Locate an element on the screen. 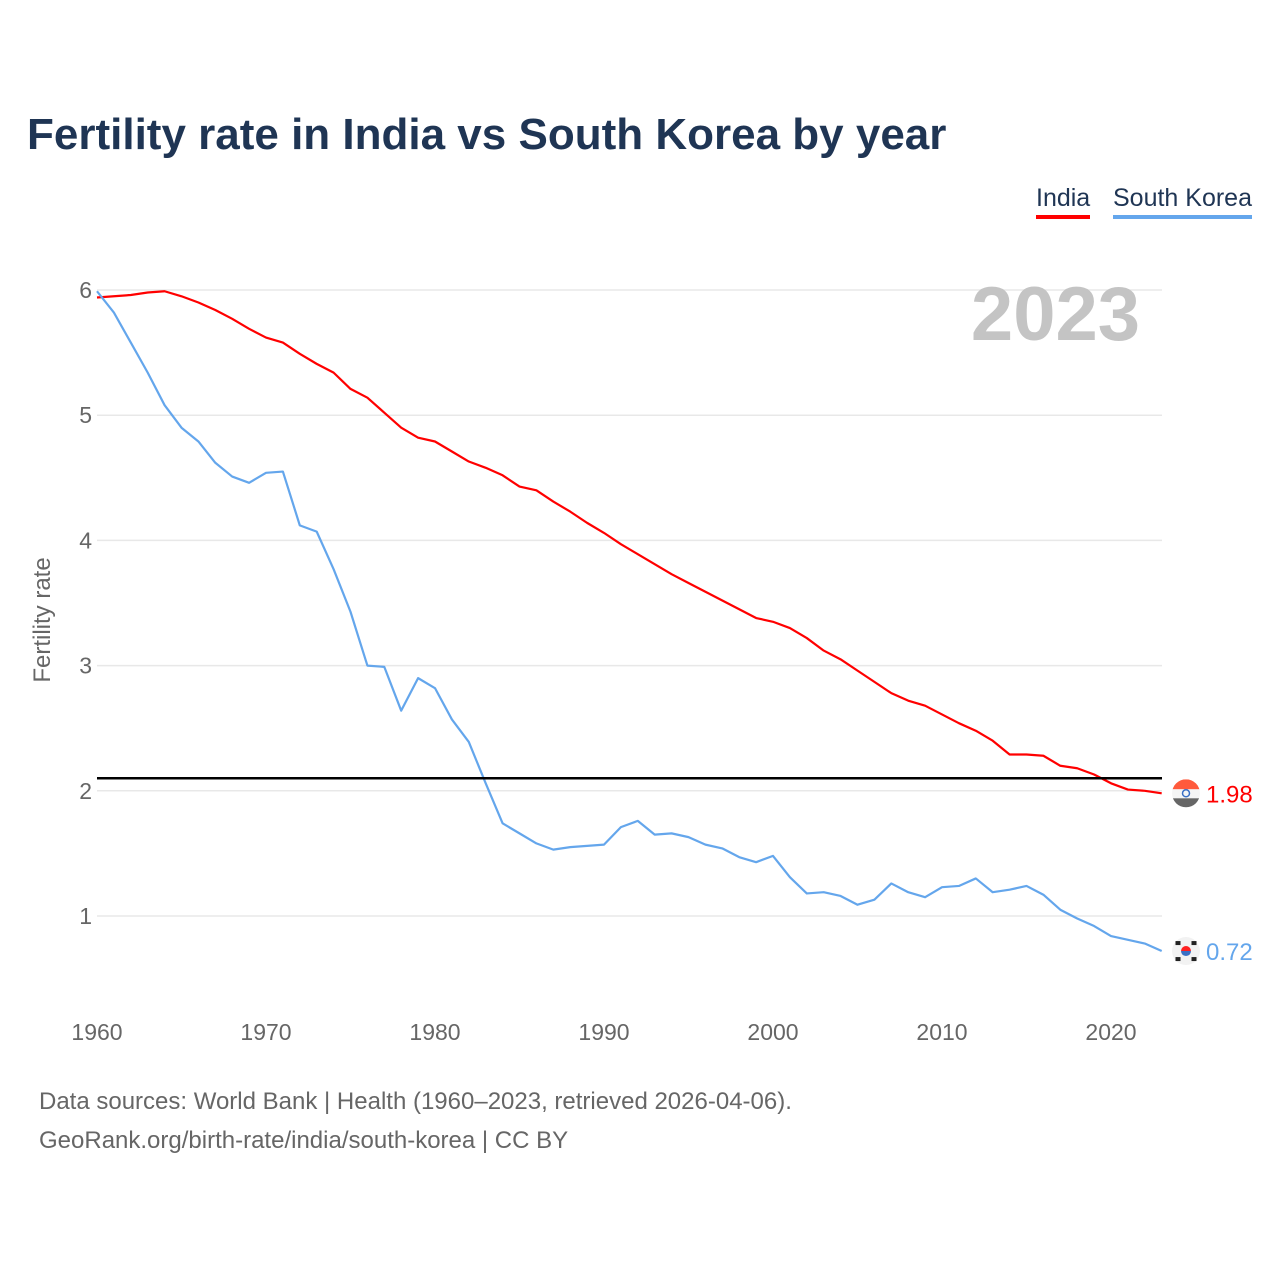  legend-south-korea: South Korea is located at coordinates (1182, 201).